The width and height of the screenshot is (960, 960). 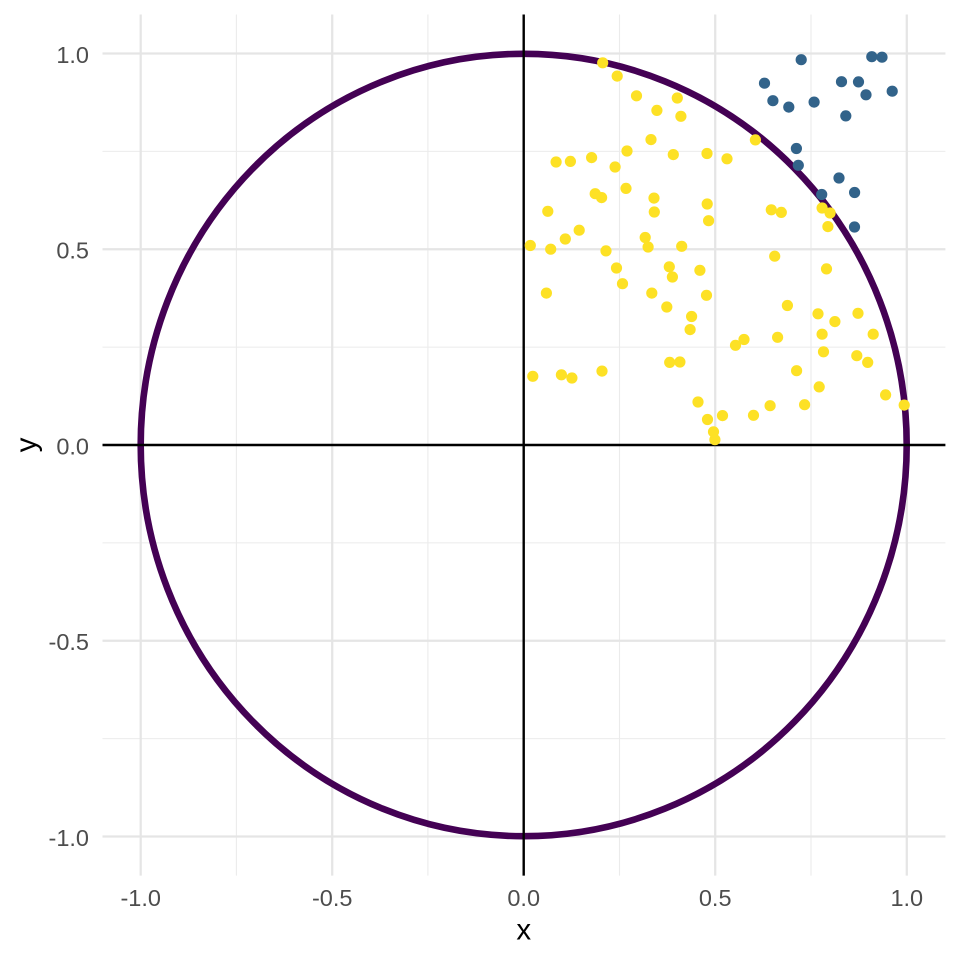 What do you see at coordinates (26, 444) in the screenshot?
I see `svg-text: y` at bounding box center [26, 444].